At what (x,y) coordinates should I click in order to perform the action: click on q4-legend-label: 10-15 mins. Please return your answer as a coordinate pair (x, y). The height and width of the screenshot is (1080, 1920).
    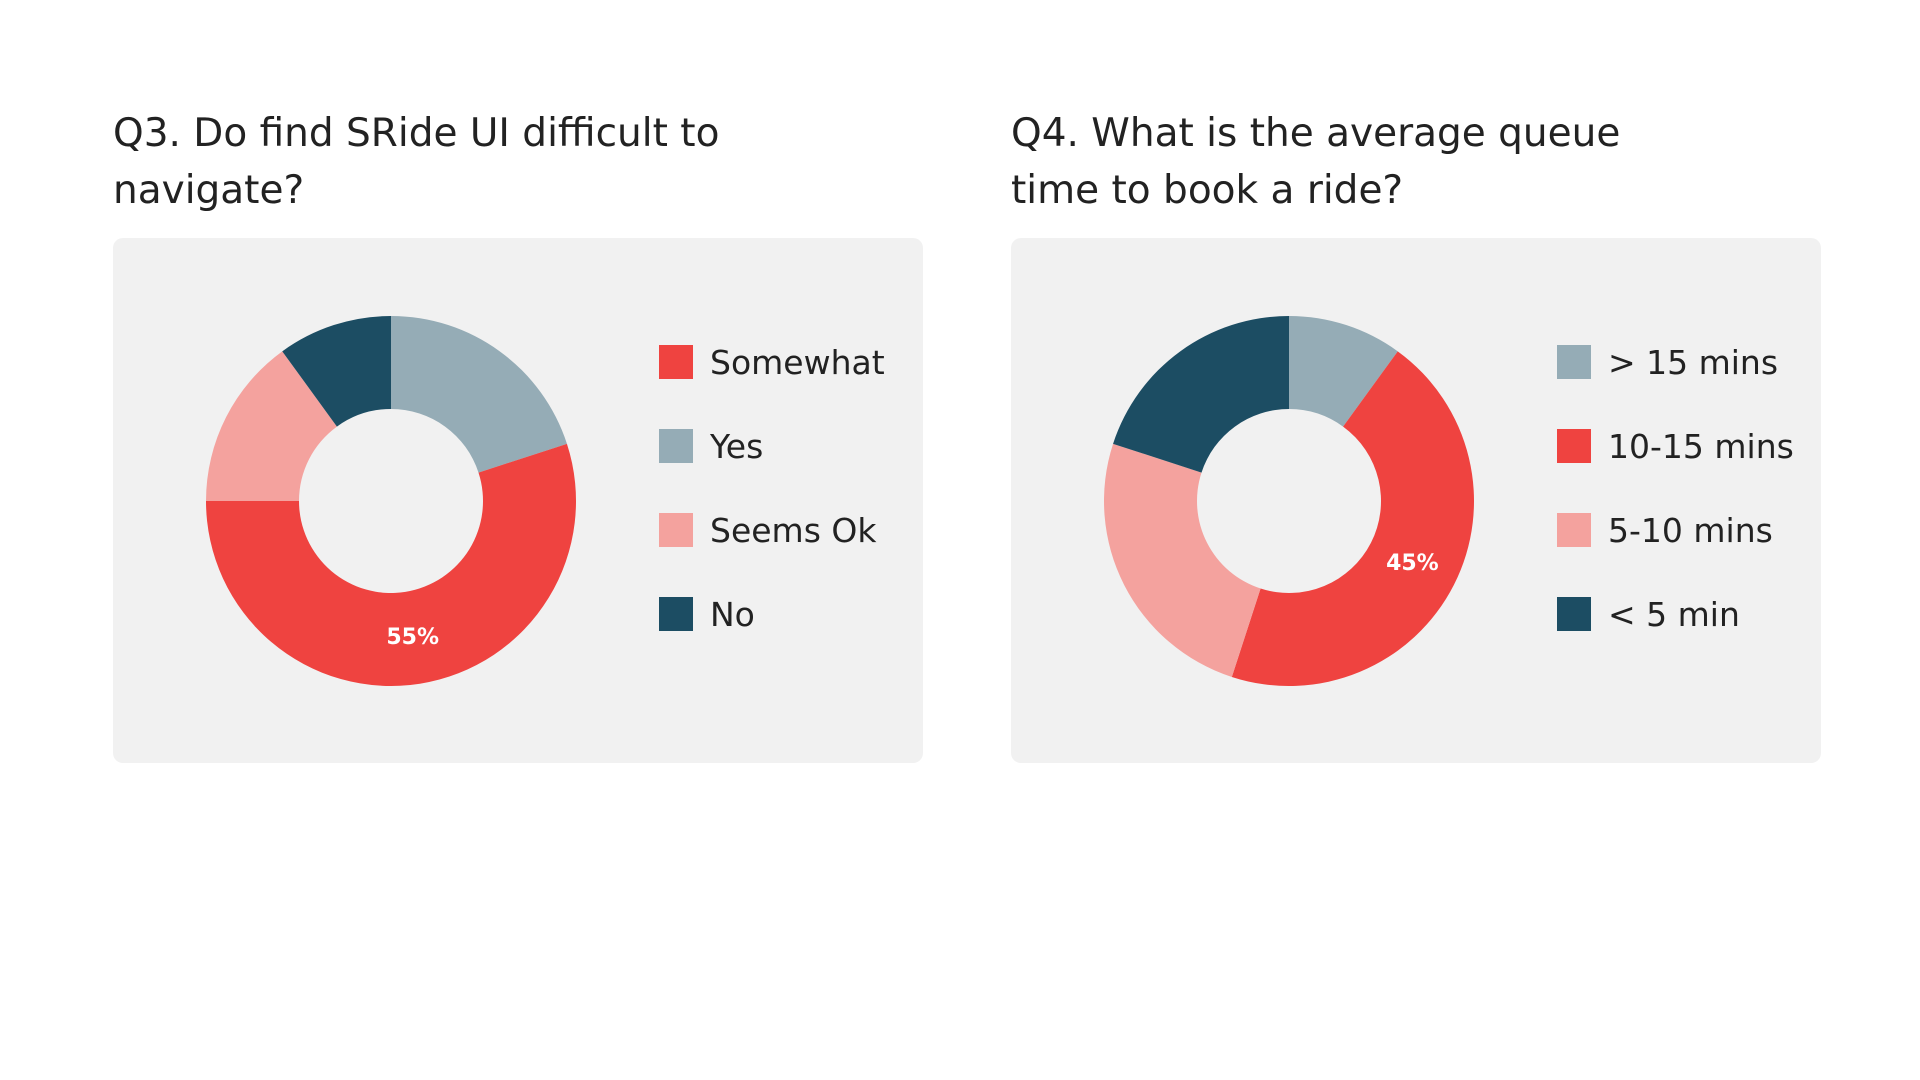
    Looking at the image, I should click on (1701, 446).